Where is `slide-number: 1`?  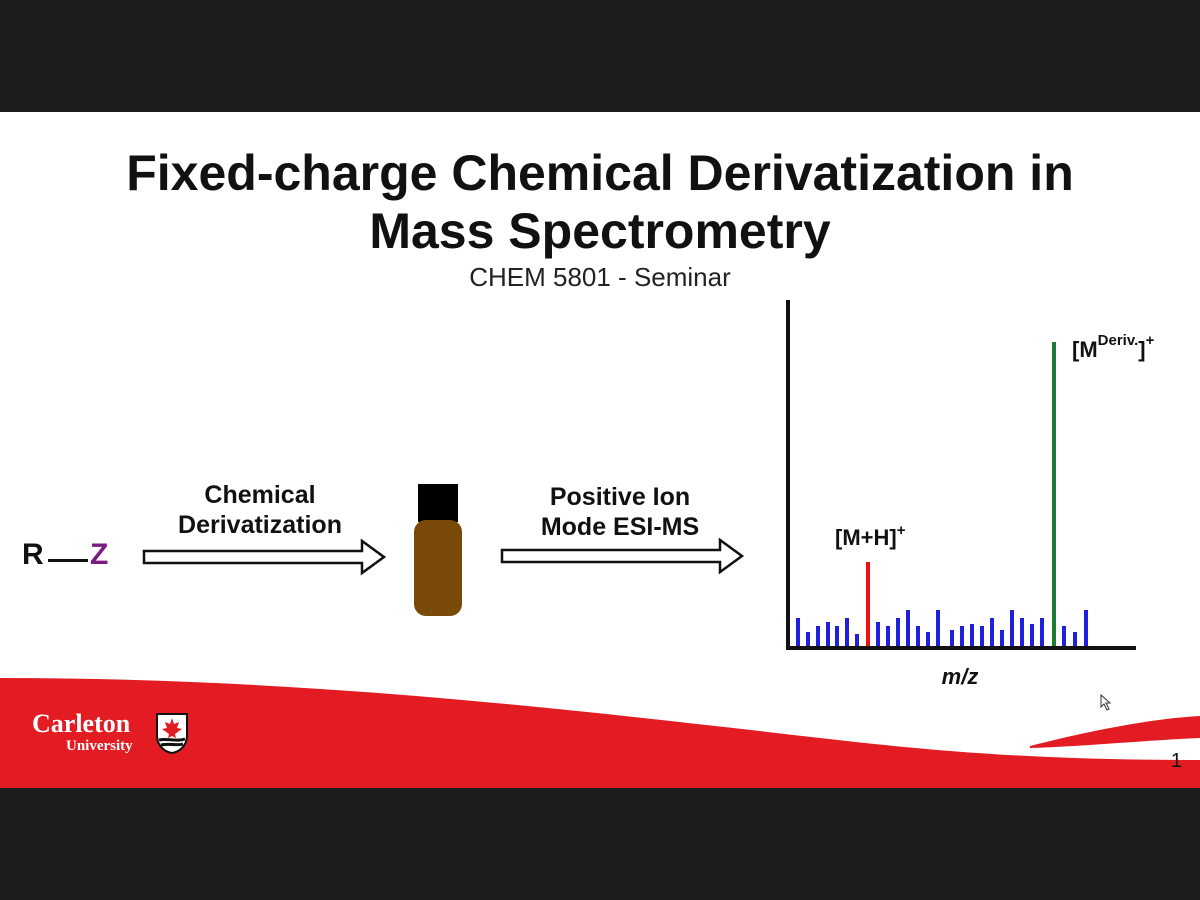
slide-number: 1 is located at coordinates (1176, 761).